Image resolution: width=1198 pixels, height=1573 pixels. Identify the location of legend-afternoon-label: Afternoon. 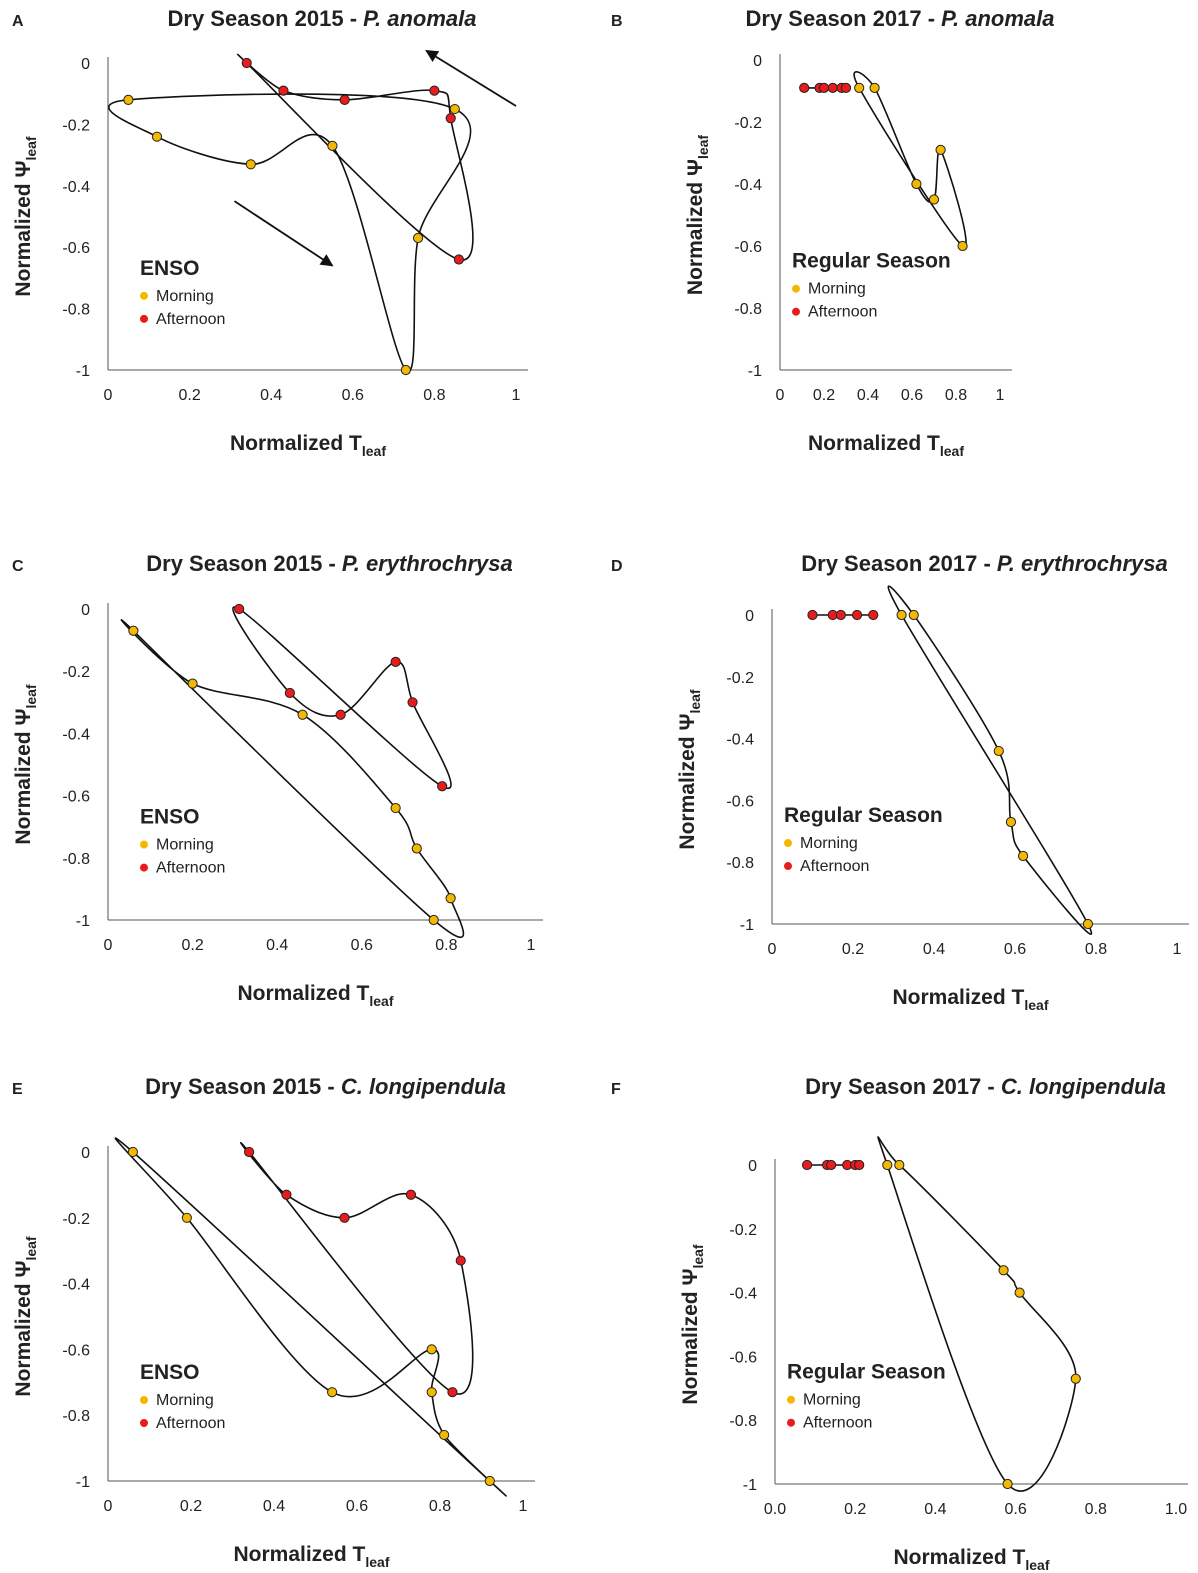
(190, 319).